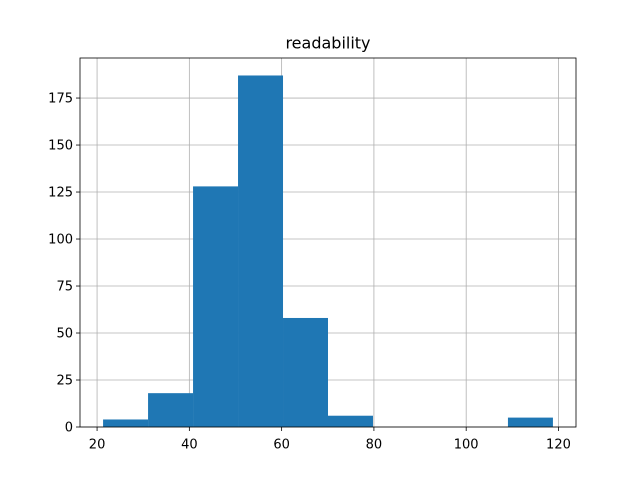  What do you see at coordinates (60, 99) in the screenshot?
I see `y-tick-label: 175` at bounding box center [60, 99].